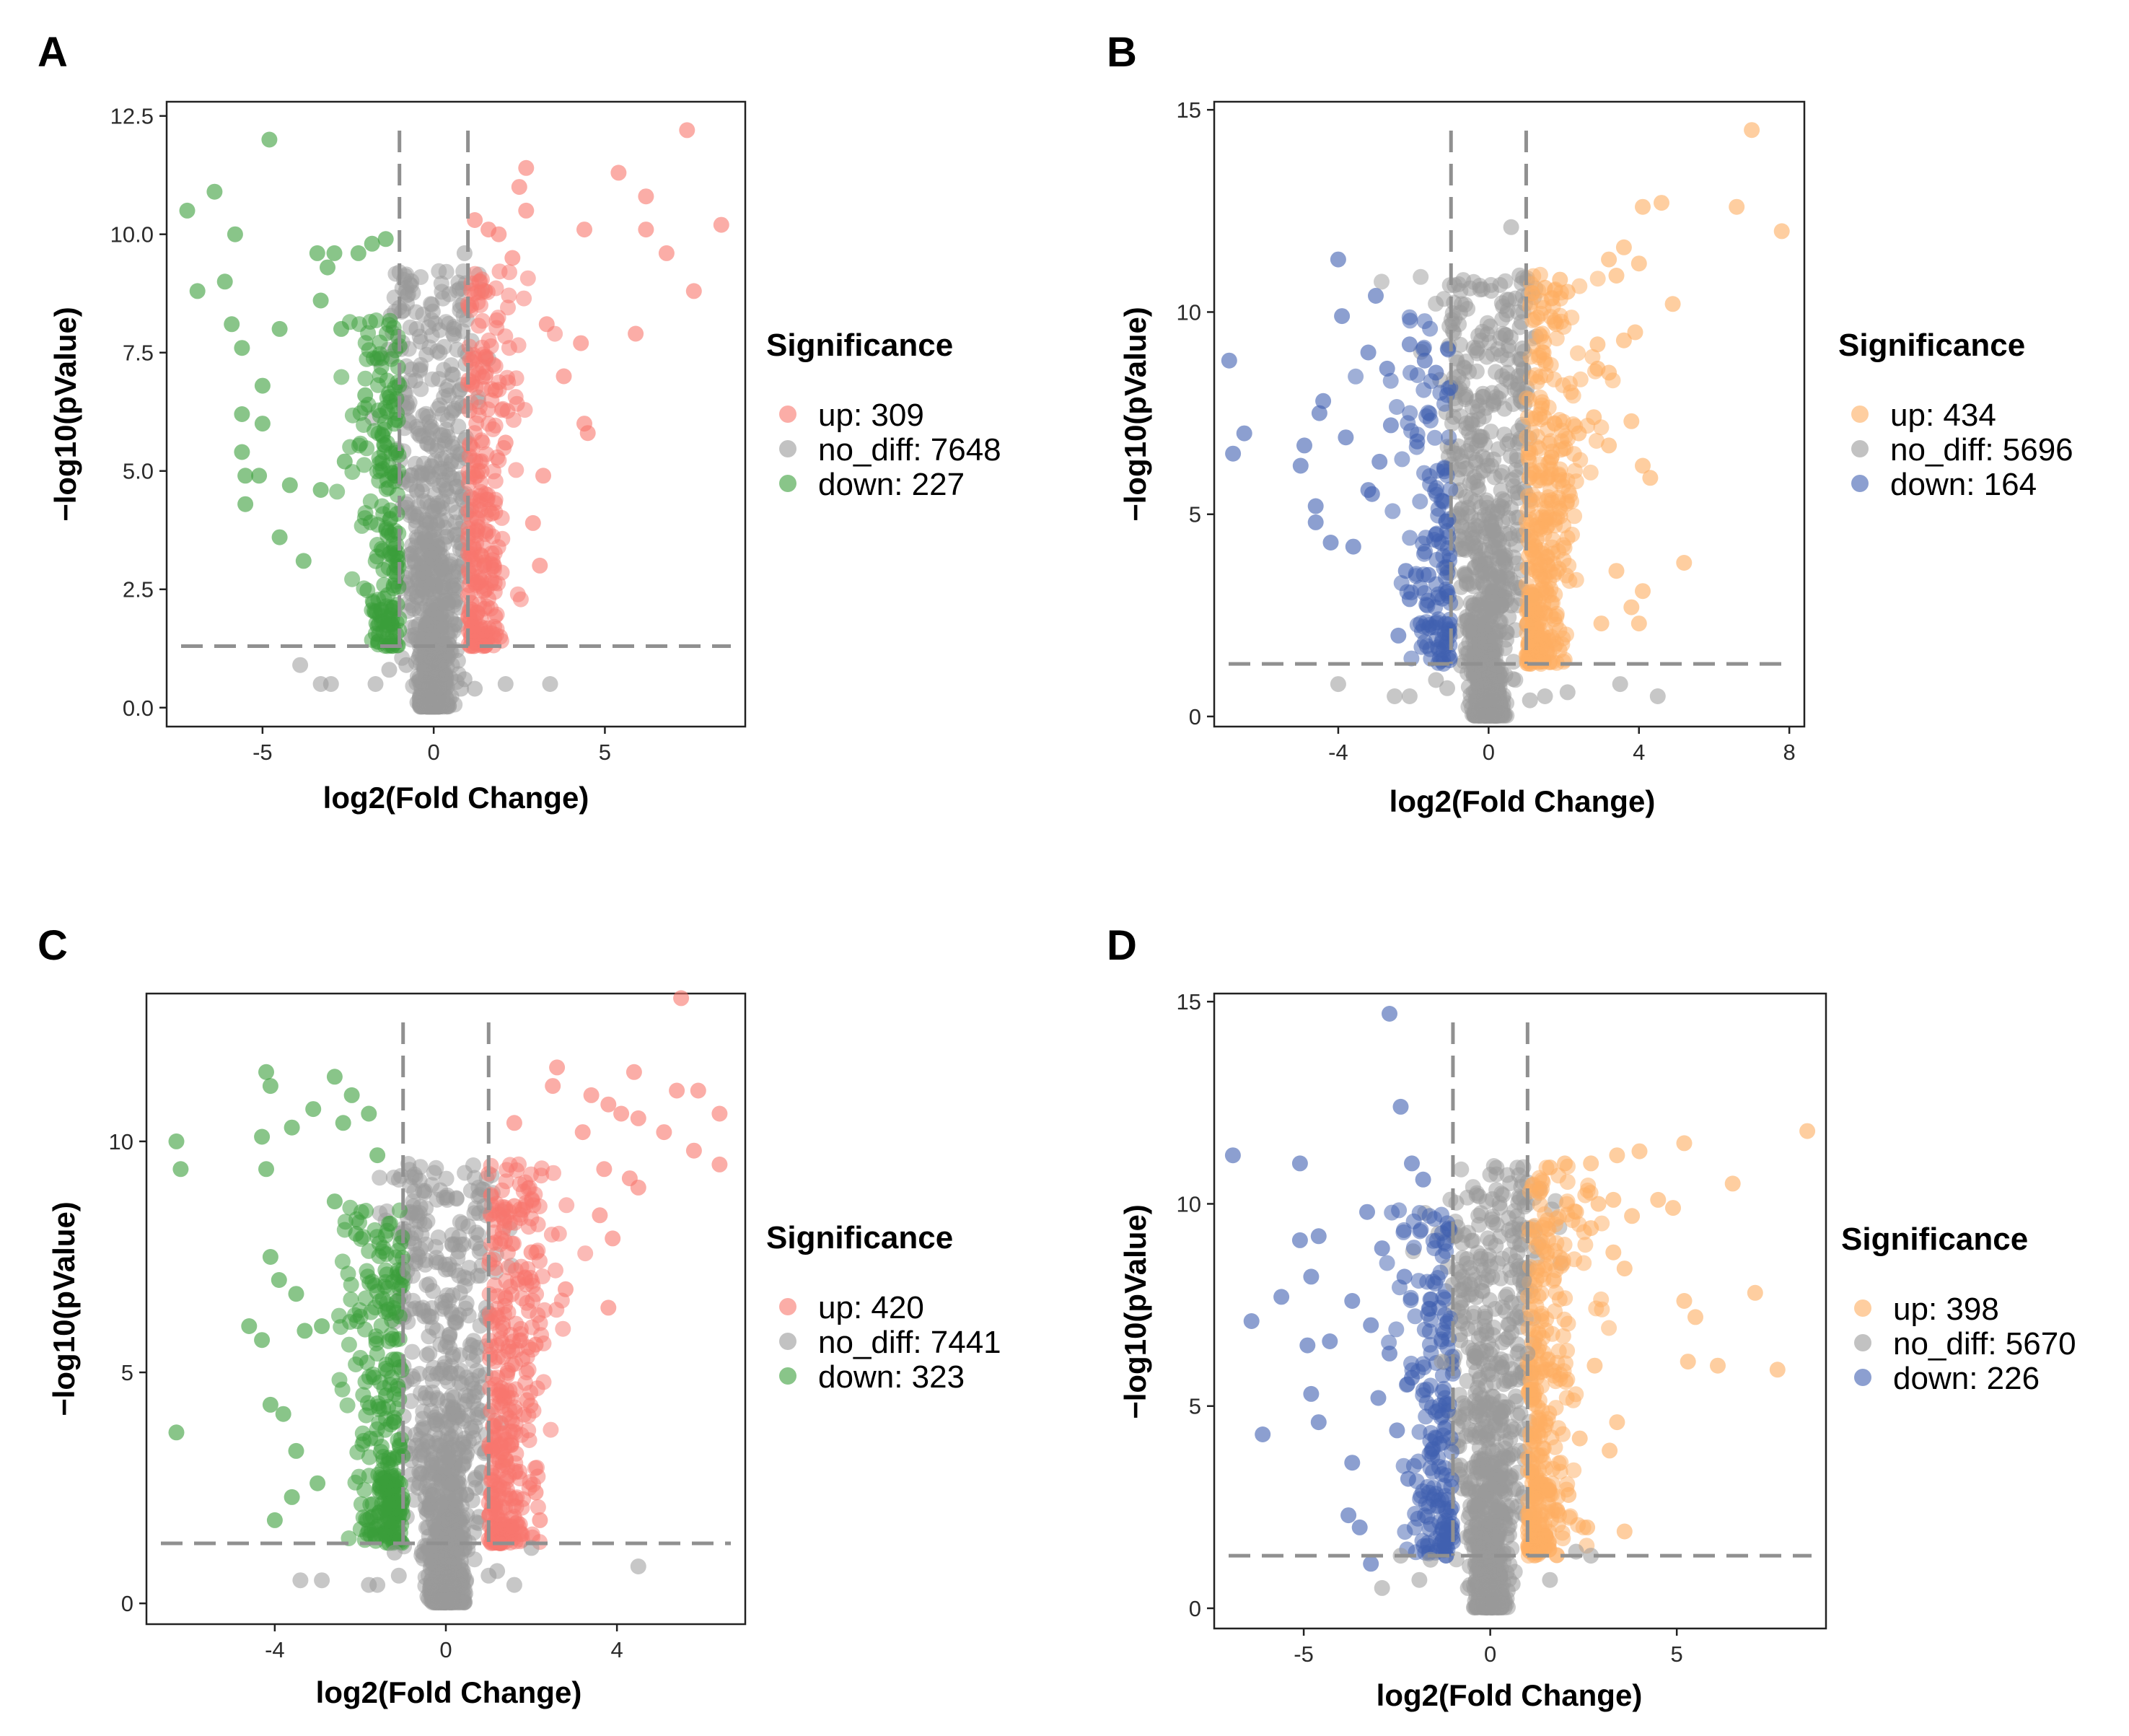  Describe the element at coordinates (1135, 414) in the screenshot. I see `y-axis-title: −log10(pValue)` at that location.